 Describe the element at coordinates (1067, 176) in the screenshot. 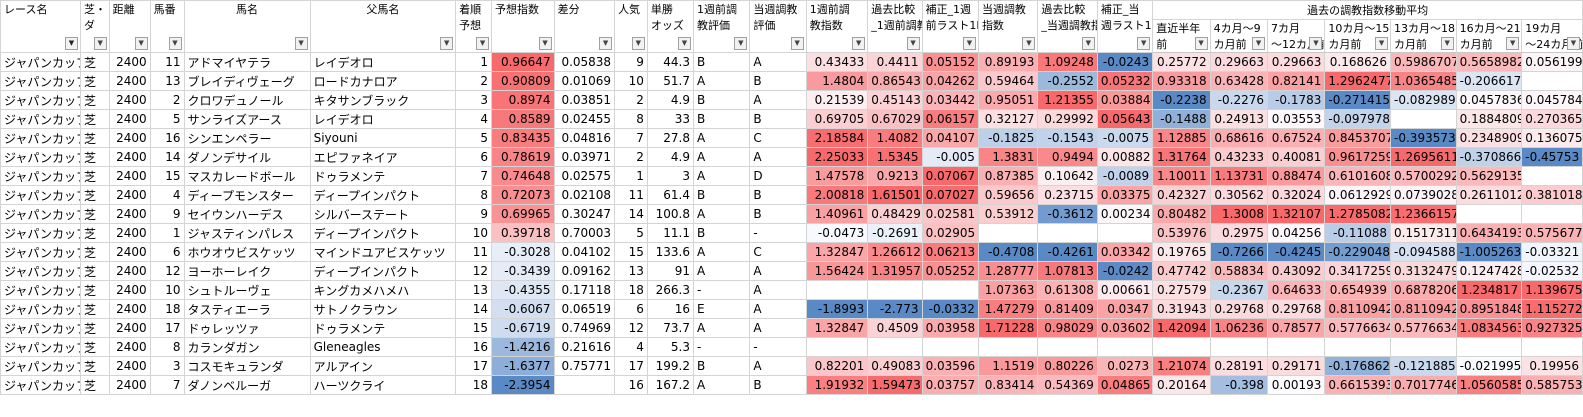

I see `cell-cmp-cur: 0.10642` at that location.